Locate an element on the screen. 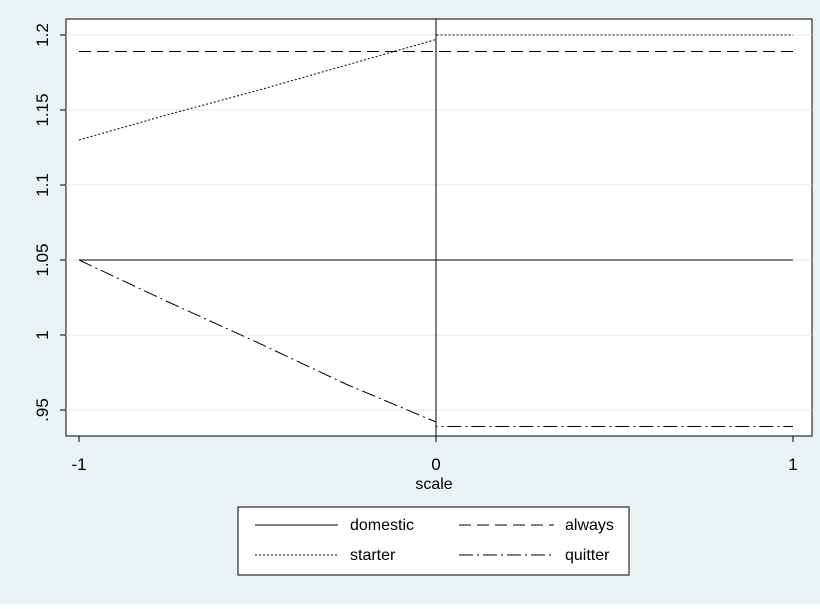  y-tick-label: 1 is located at coordinates (42, 334).